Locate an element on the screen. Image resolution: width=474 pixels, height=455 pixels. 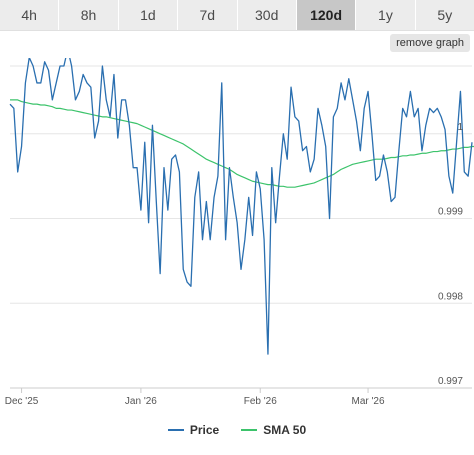
range-button-120d: 120d is located at coordinates (326, 15).